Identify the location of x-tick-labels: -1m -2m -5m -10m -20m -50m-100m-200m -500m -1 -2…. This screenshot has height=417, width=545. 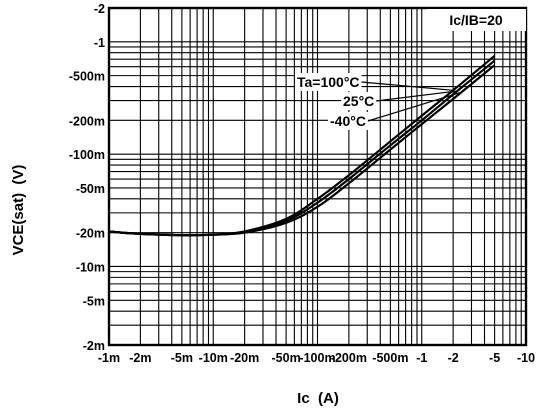
(316, 358).